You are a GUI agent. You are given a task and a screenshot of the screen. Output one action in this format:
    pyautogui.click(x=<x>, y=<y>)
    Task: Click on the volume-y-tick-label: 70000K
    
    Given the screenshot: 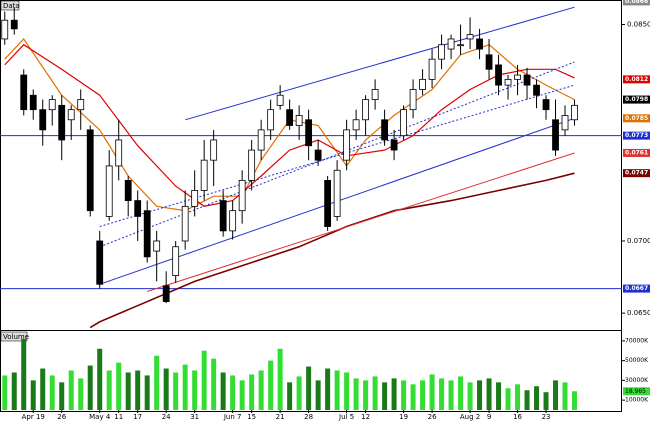 What is the action you would take?
    pyautogui.click(x=637, y=340)
    